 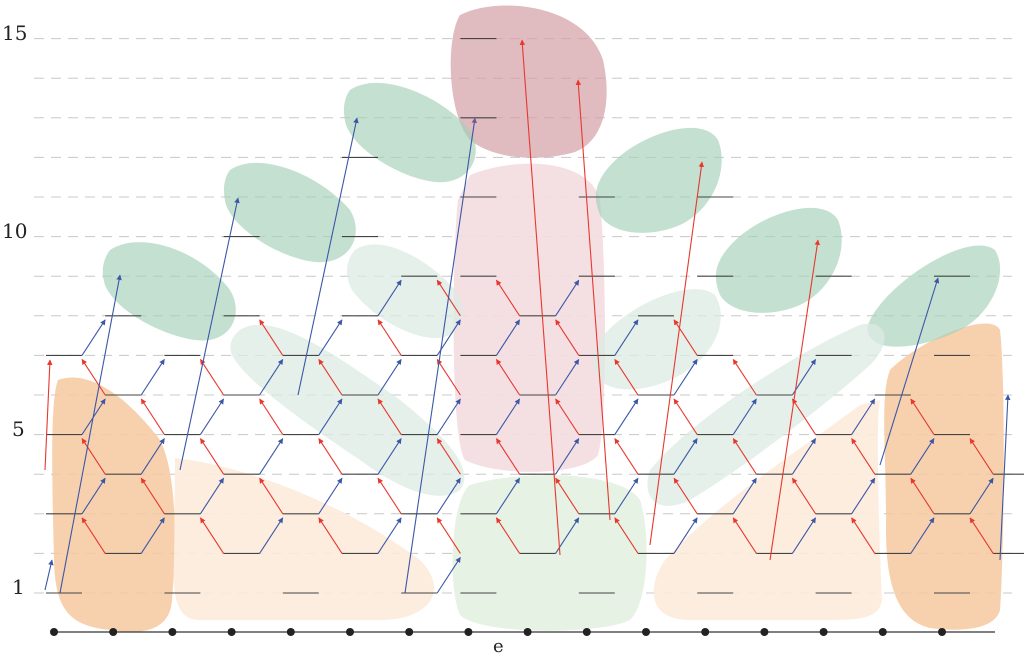 What do you see at coordinates (767, 510) in the screenshot?
I see `region-light-orange-right` at bounding box center [767, 510].